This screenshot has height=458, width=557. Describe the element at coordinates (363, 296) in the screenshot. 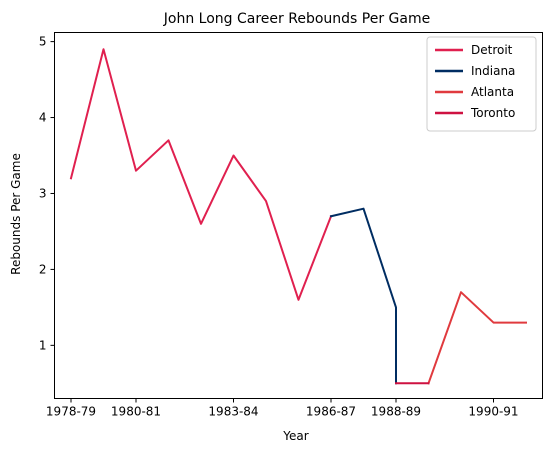

I see `series-line-indiana` at that location.